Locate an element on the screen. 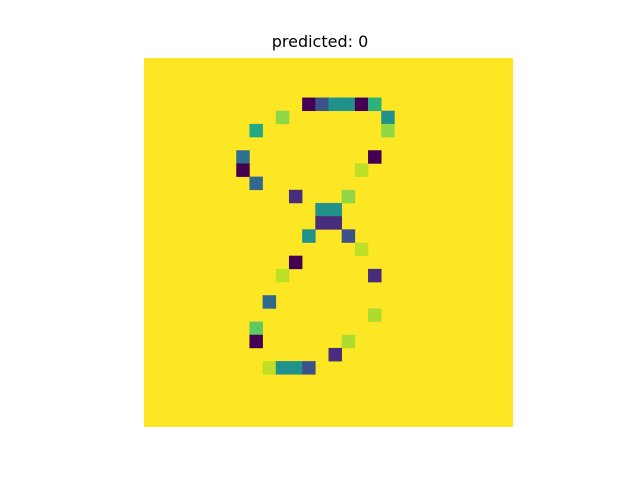 Image resolution: width=640 pixels, height=480 pixels. heatmap-cells is located at coordinates (315, 236).